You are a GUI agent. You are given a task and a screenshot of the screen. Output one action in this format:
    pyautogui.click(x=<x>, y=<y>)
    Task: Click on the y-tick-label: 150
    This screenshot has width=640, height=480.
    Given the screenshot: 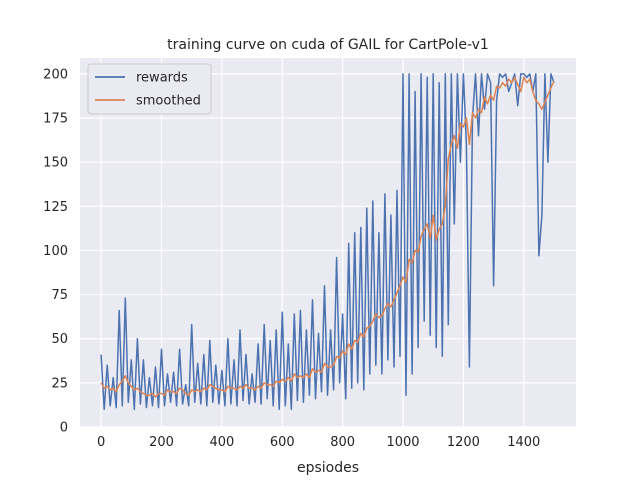 What is the action you would take?
    pyautogui.click(x=55, y=163)
    